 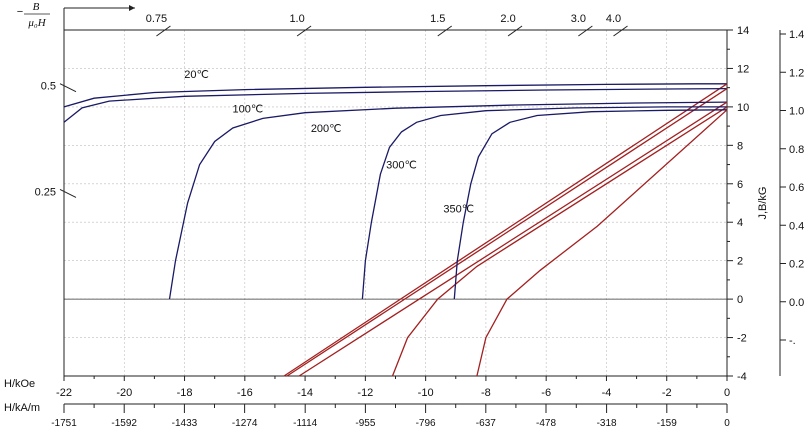 What do you see at coordinates (395, 95) in the screenshot?
I see `J-curve-20℃` at bounding box center [395, 95].